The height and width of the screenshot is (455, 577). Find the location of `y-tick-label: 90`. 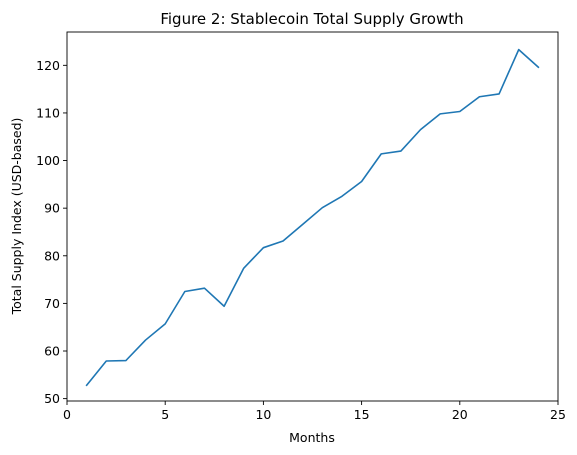

y-tick-label: 90 is located at coordinates (52, 208).